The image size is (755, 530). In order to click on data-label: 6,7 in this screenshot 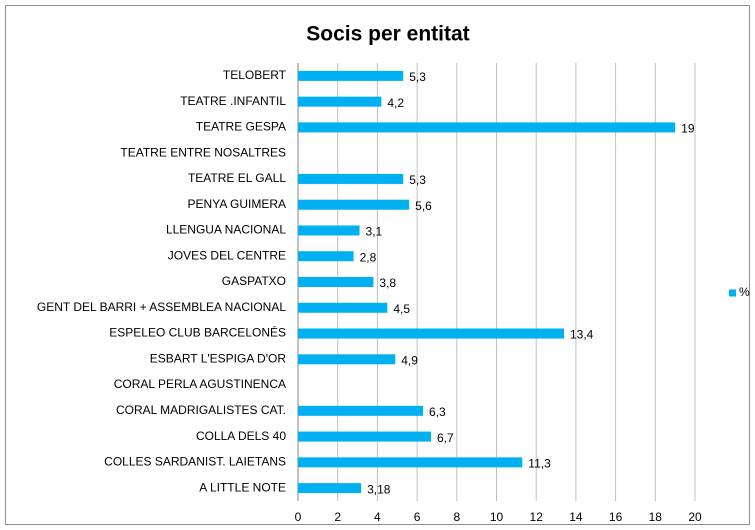, I will do `click(445, 438)`.